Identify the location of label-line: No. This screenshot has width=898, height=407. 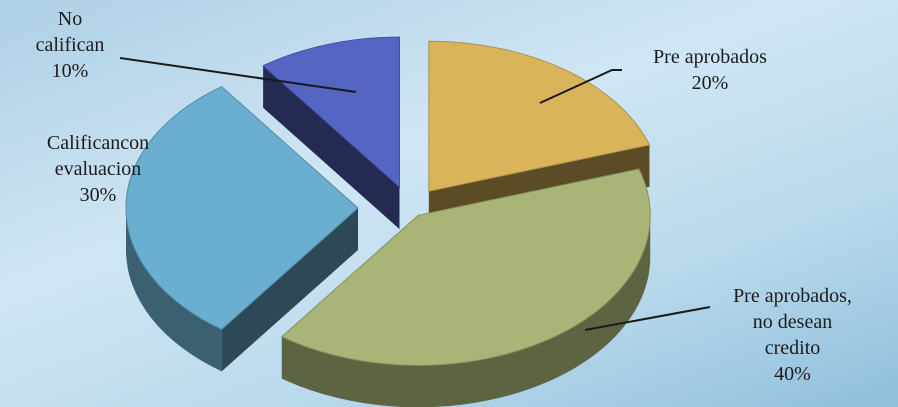
(70, 19).